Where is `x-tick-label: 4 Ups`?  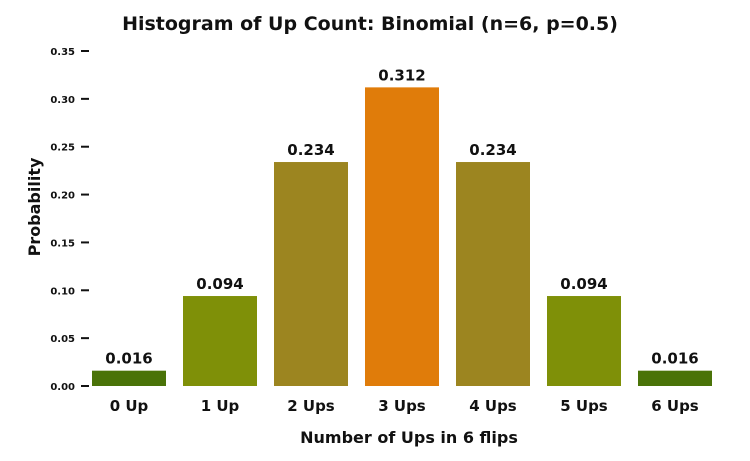 x-tick-label: 4 Ups is located at coordinates (493, 406).